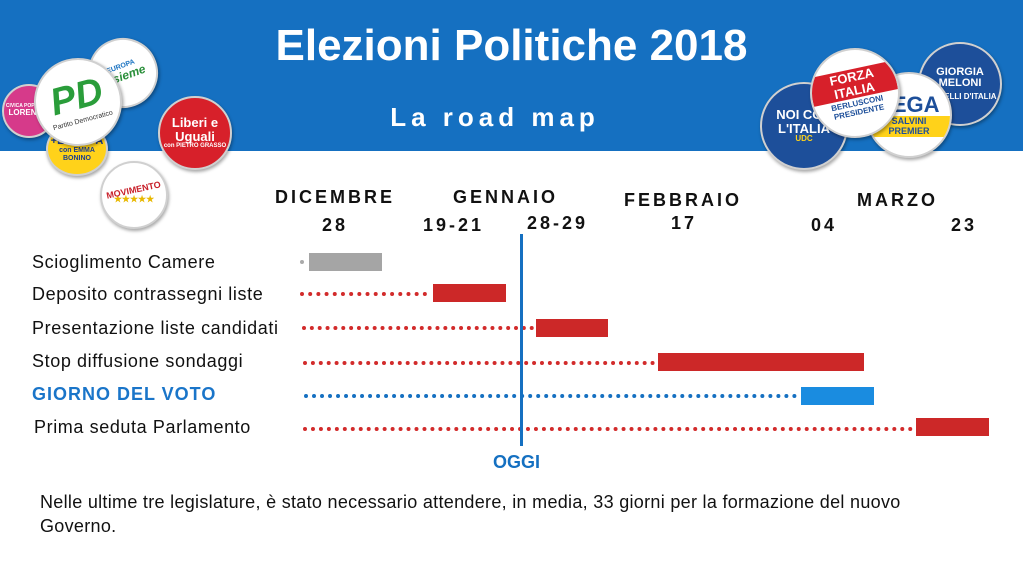 The height and width of the screenshot is (567, 1023). What do you see at coordinates (960, 77) in the screenshot?
I see `fdi-logo-main: GIORGIA MELONI` at bounding box center [960, 77].